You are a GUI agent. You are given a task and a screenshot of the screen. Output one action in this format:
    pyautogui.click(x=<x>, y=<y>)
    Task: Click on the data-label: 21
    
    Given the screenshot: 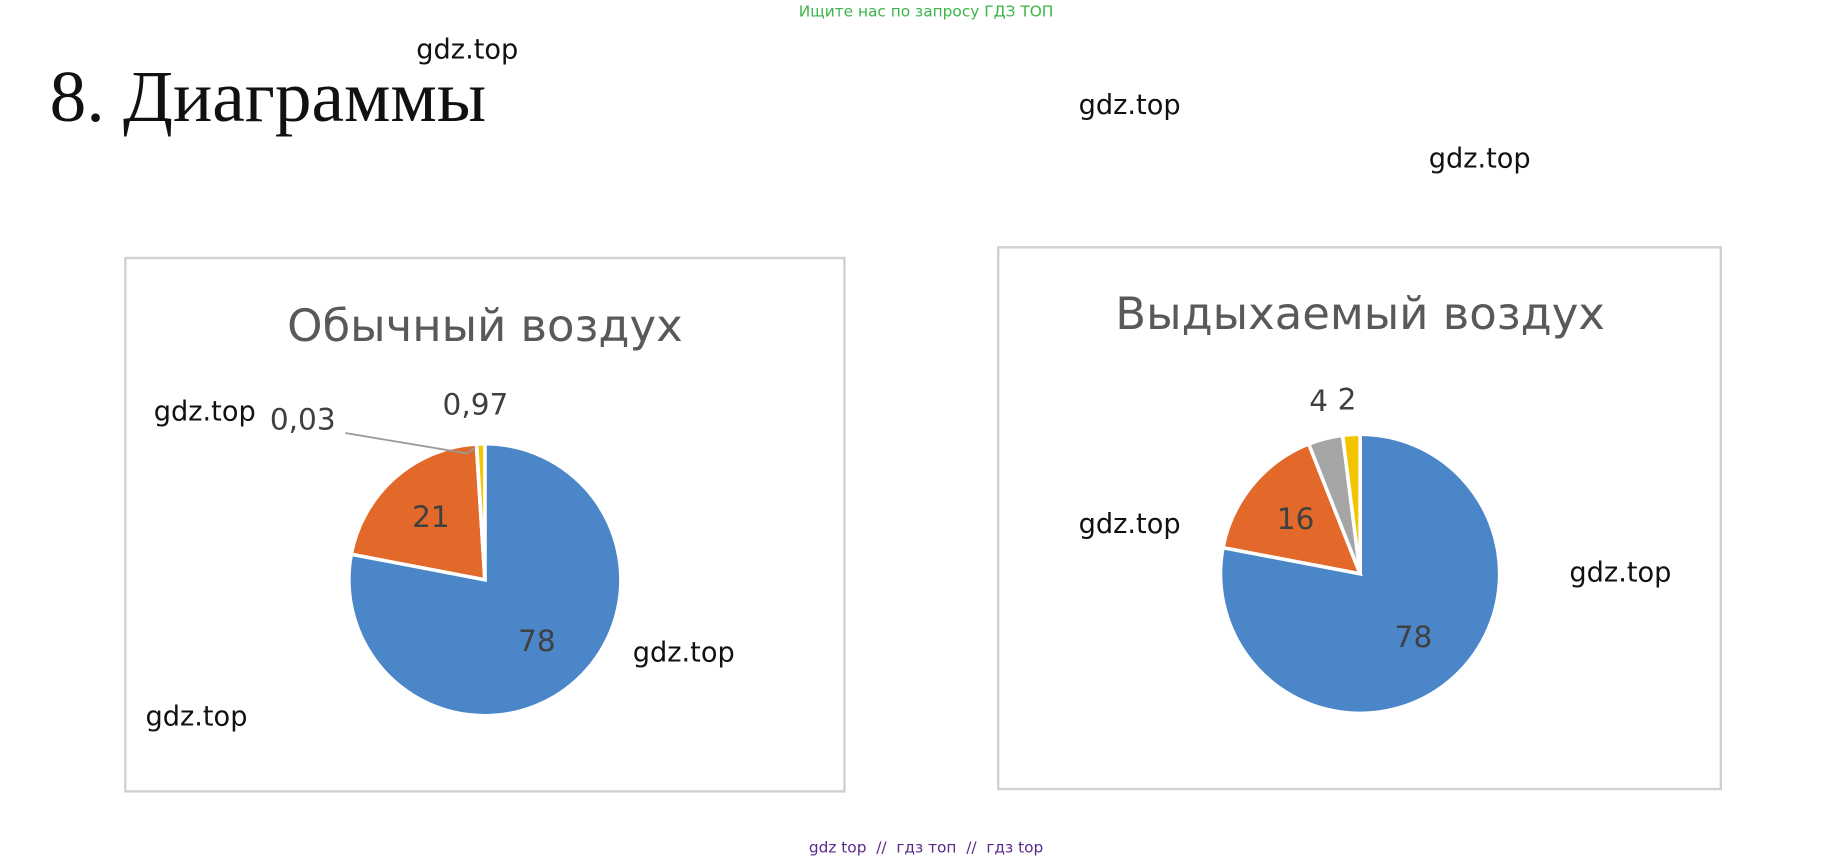 What is the action you would take?
    pyautogui.click(x=431, y=517)
    